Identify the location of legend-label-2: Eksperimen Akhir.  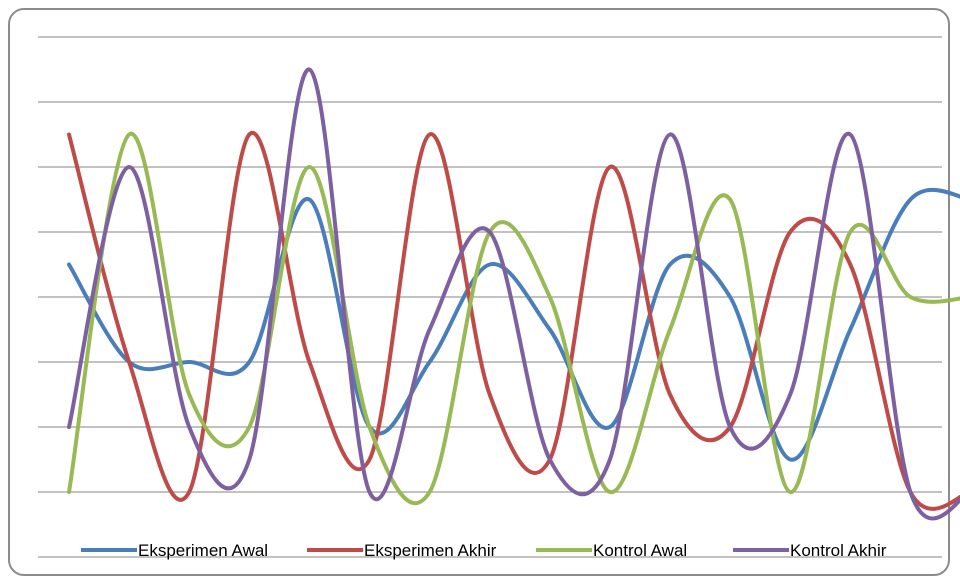
(430, 550).